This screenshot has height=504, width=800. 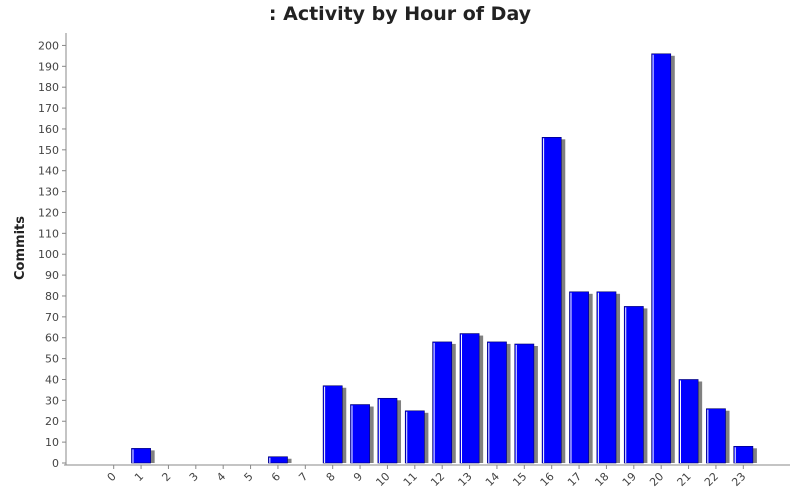 I want to click on x-tick-label: 9, so click(x=358, y=477).